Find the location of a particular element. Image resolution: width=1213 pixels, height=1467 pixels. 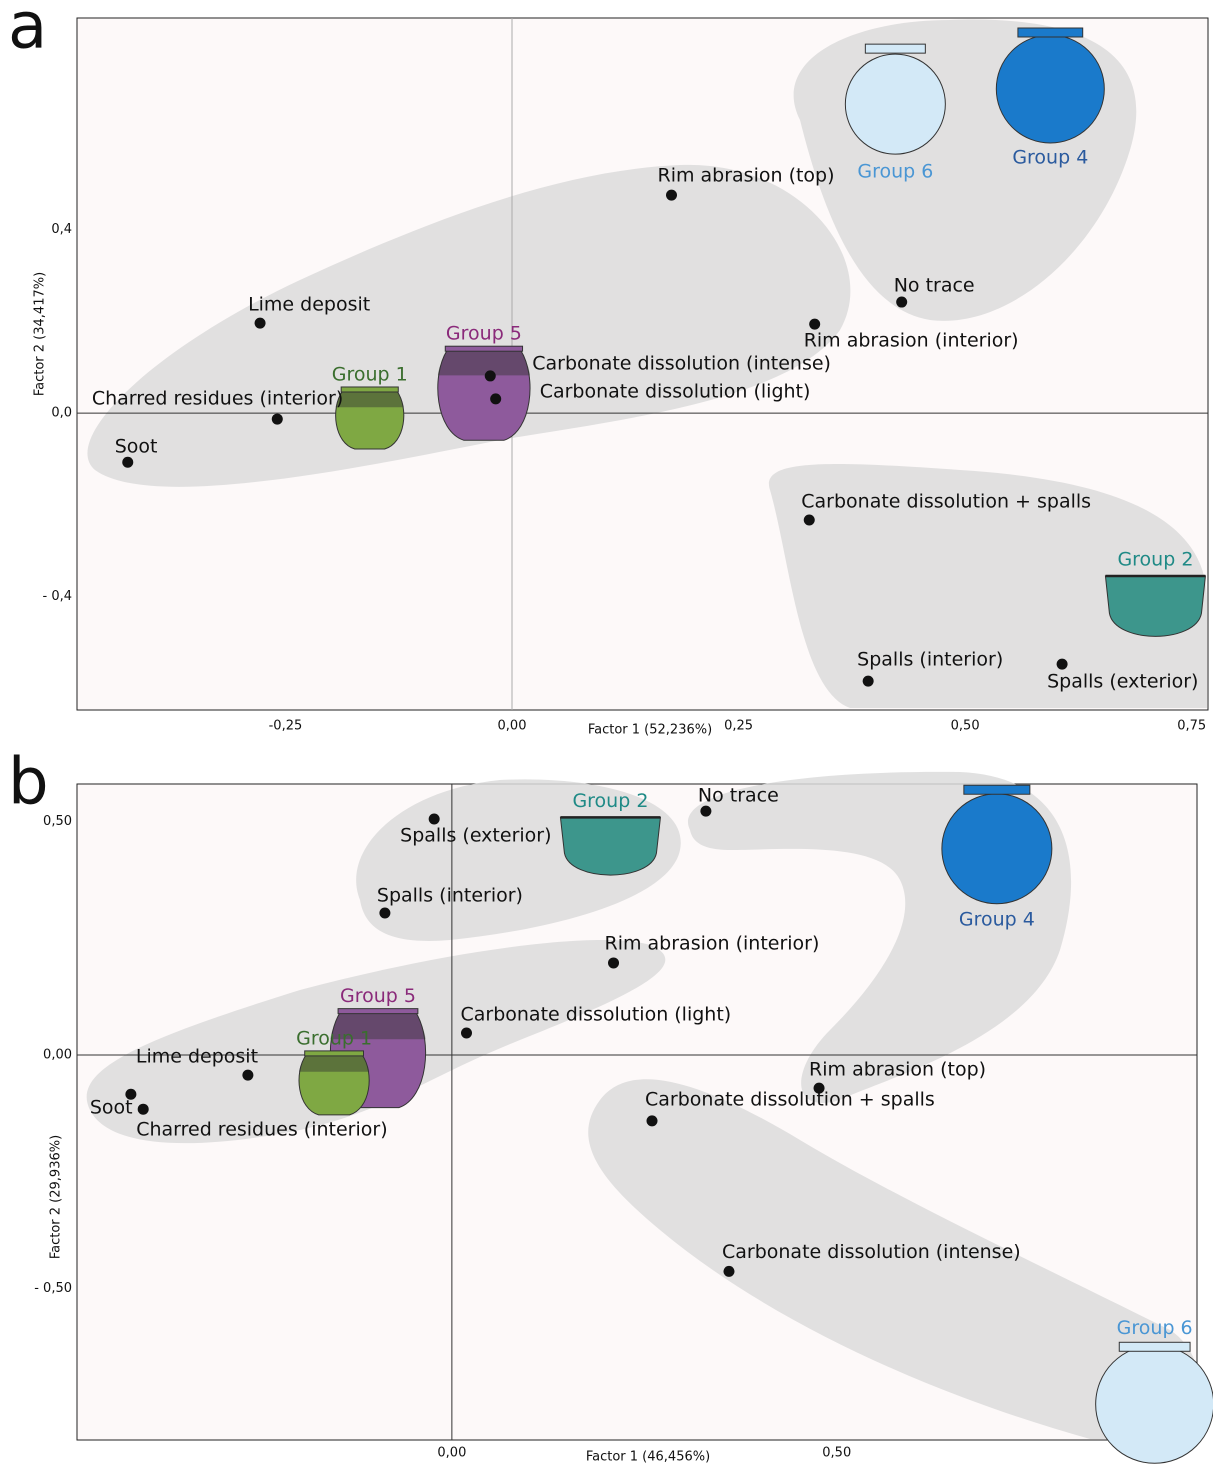

x-tick-label: -0,25 is located at coordinates (286, 726).